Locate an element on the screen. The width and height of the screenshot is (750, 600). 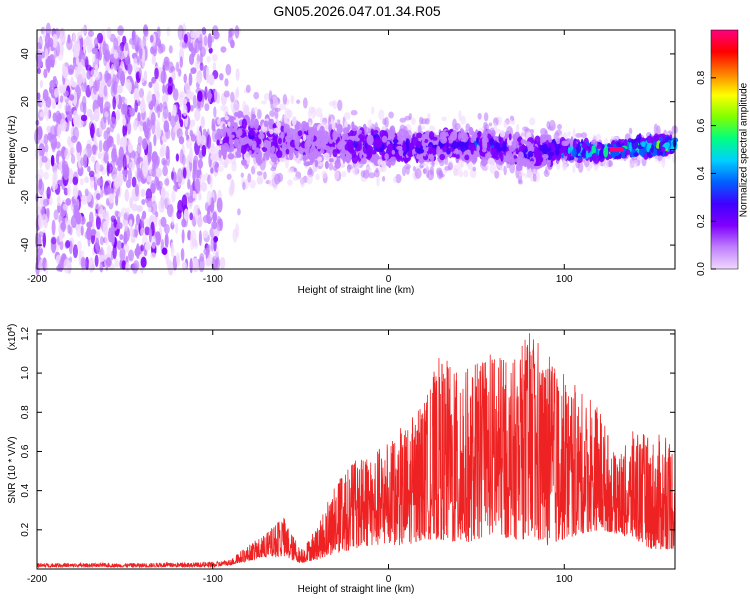
spectrogram-x-tick-label: 0 is located at coordinates (389, 279).